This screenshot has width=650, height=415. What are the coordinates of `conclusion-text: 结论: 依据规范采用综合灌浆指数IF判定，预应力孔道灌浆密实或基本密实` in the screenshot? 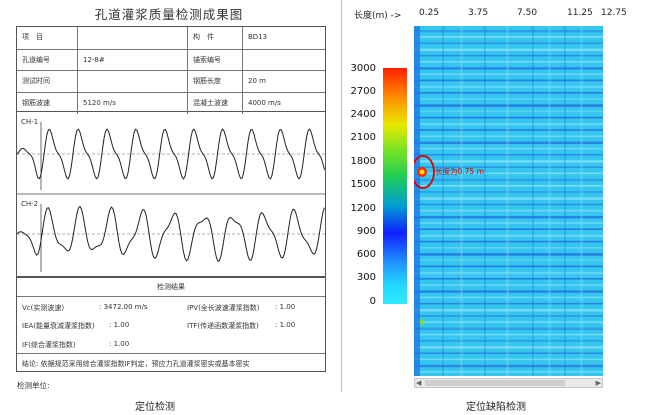 It's located at (136, 364).